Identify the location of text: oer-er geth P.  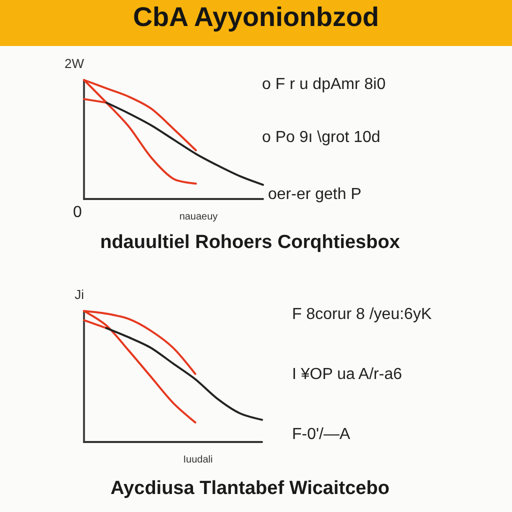
(315, 195).